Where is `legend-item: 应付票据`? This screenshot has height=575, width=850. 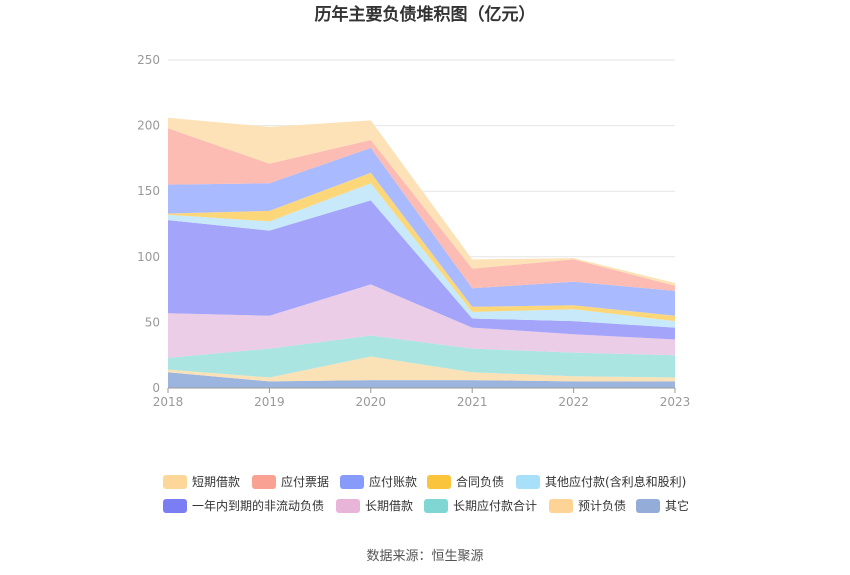 legend-item: 应付票据 is located at coordinates (290, 481).